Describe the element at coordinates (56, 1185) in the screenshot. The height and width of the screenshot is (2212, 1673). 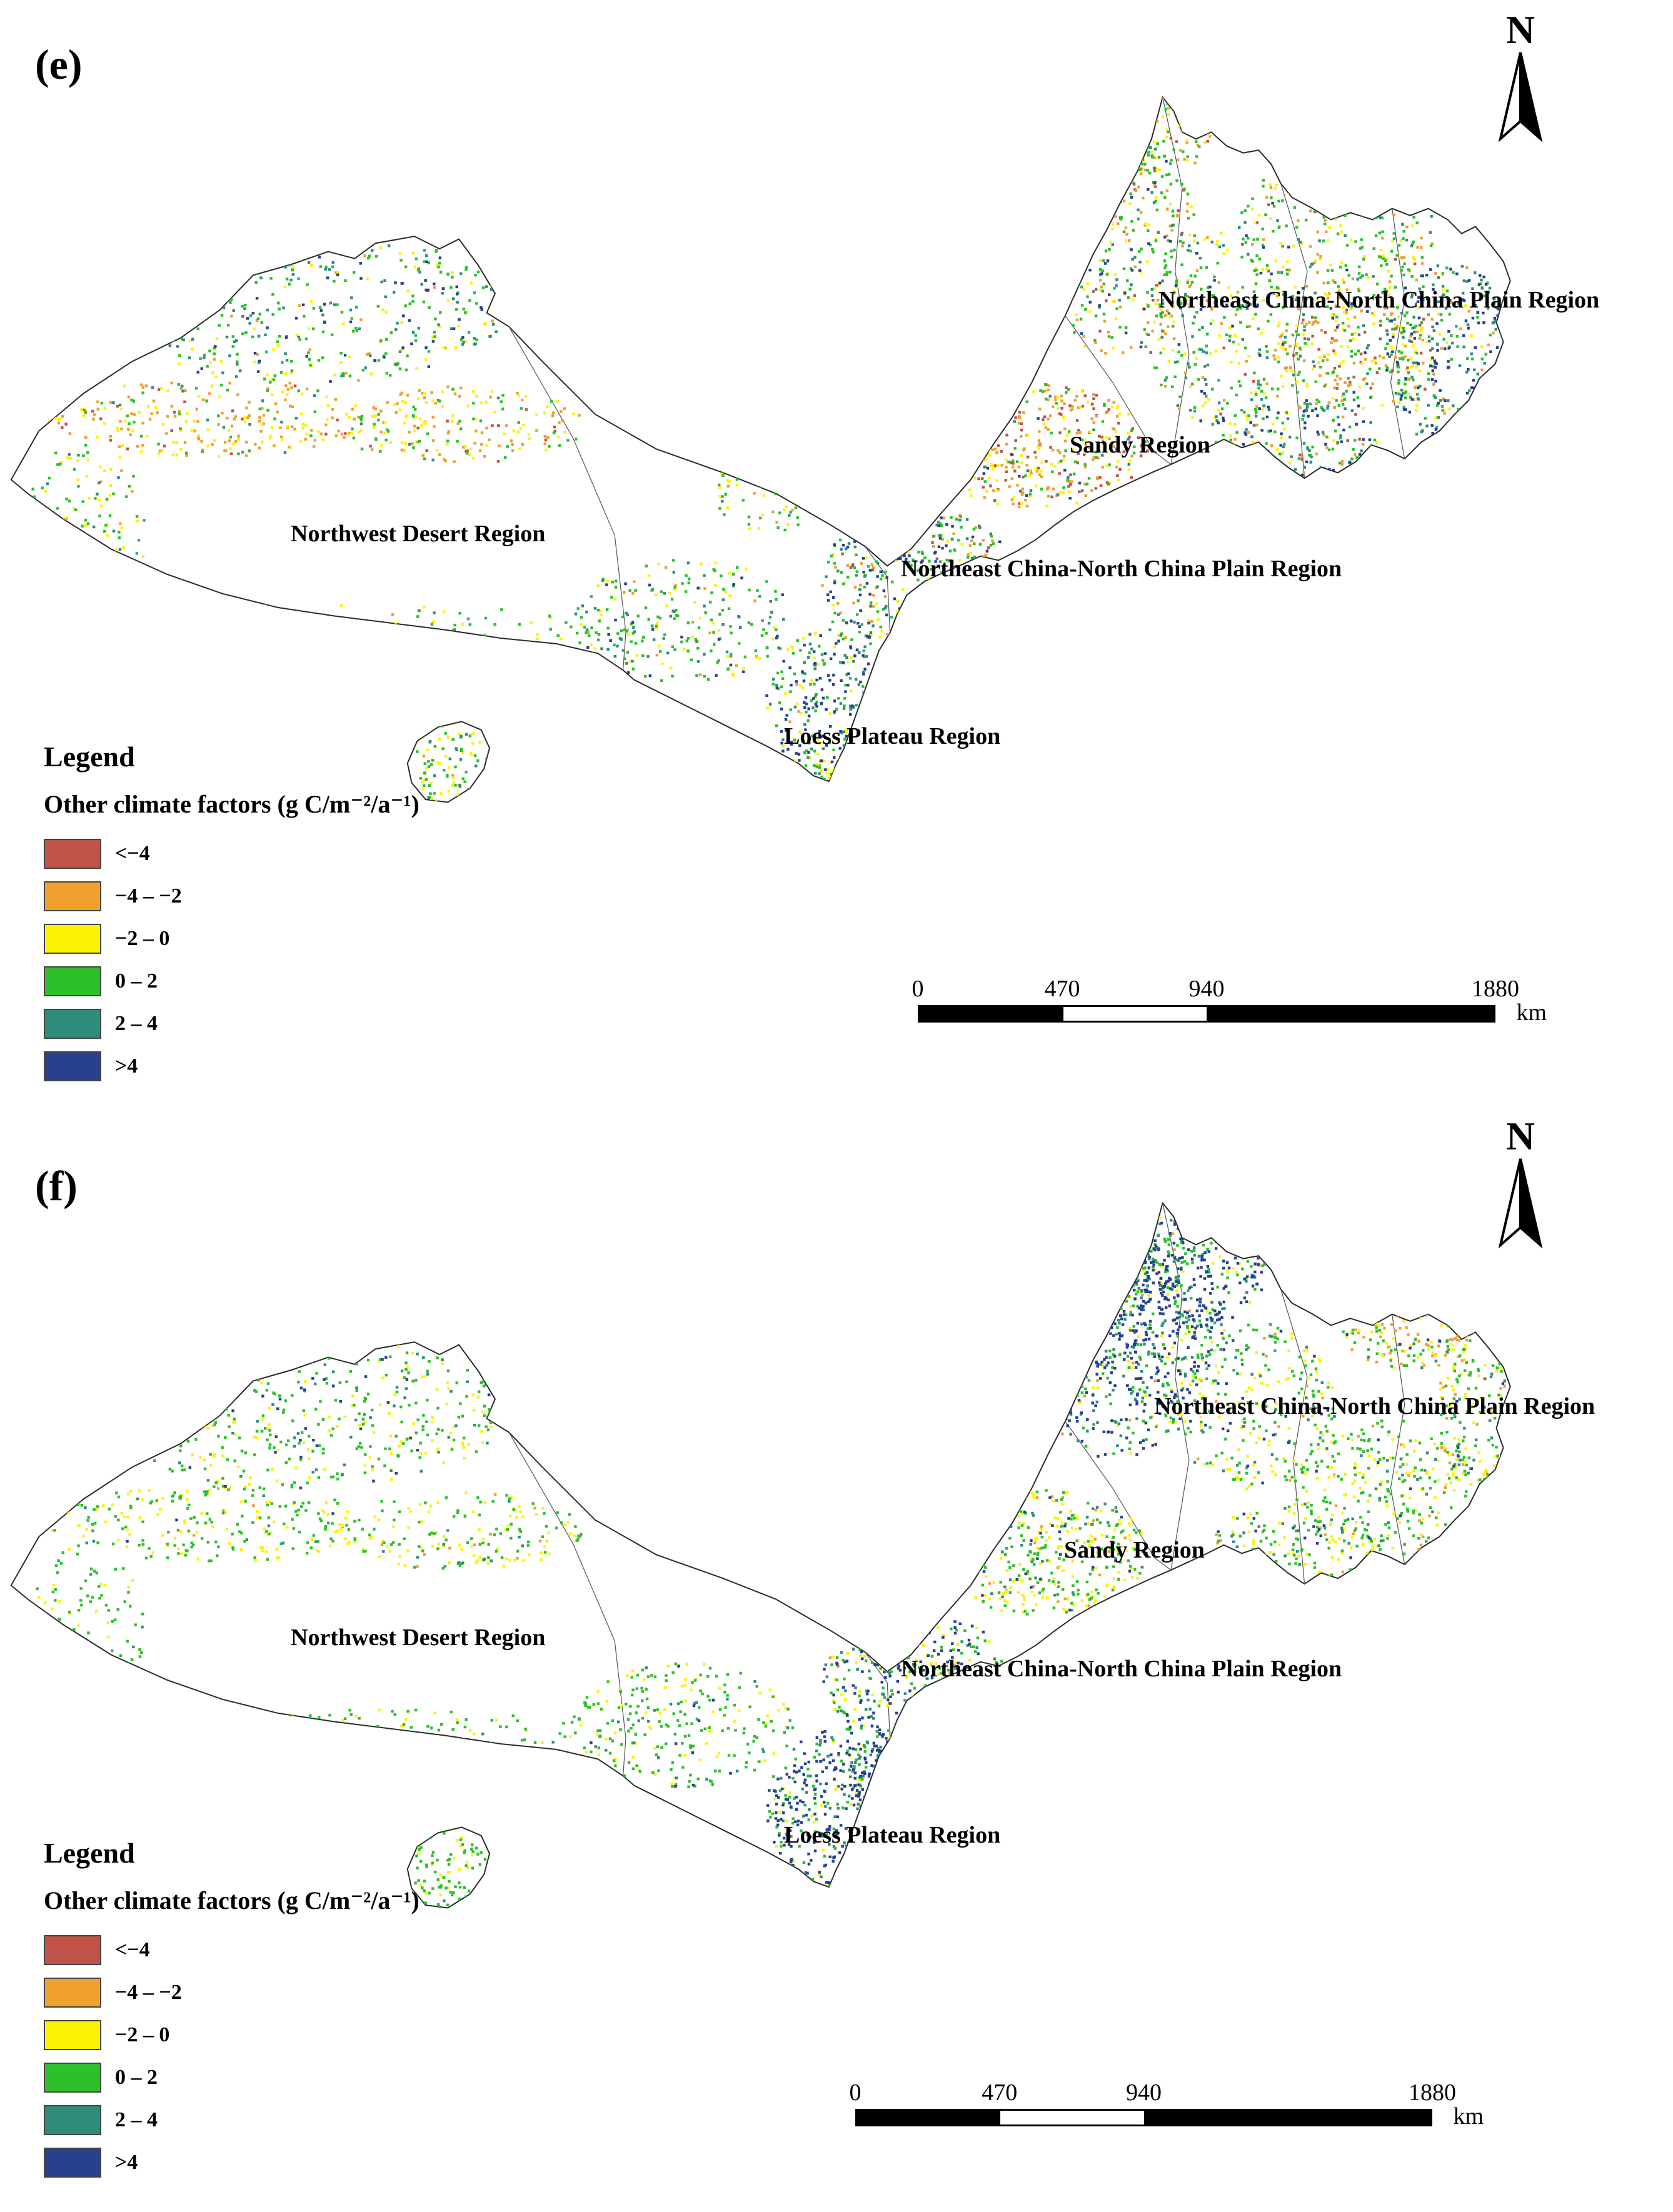
I see `panel-label-f: (f)` at that location.